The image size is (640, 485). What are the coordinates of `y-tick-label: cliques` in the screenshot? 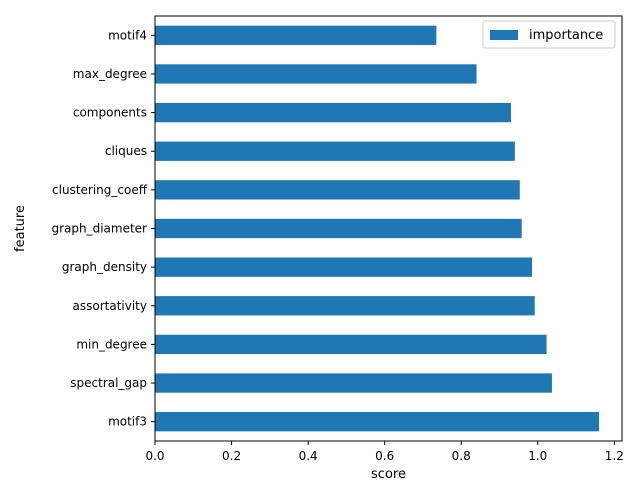 It's located at (126, 151).